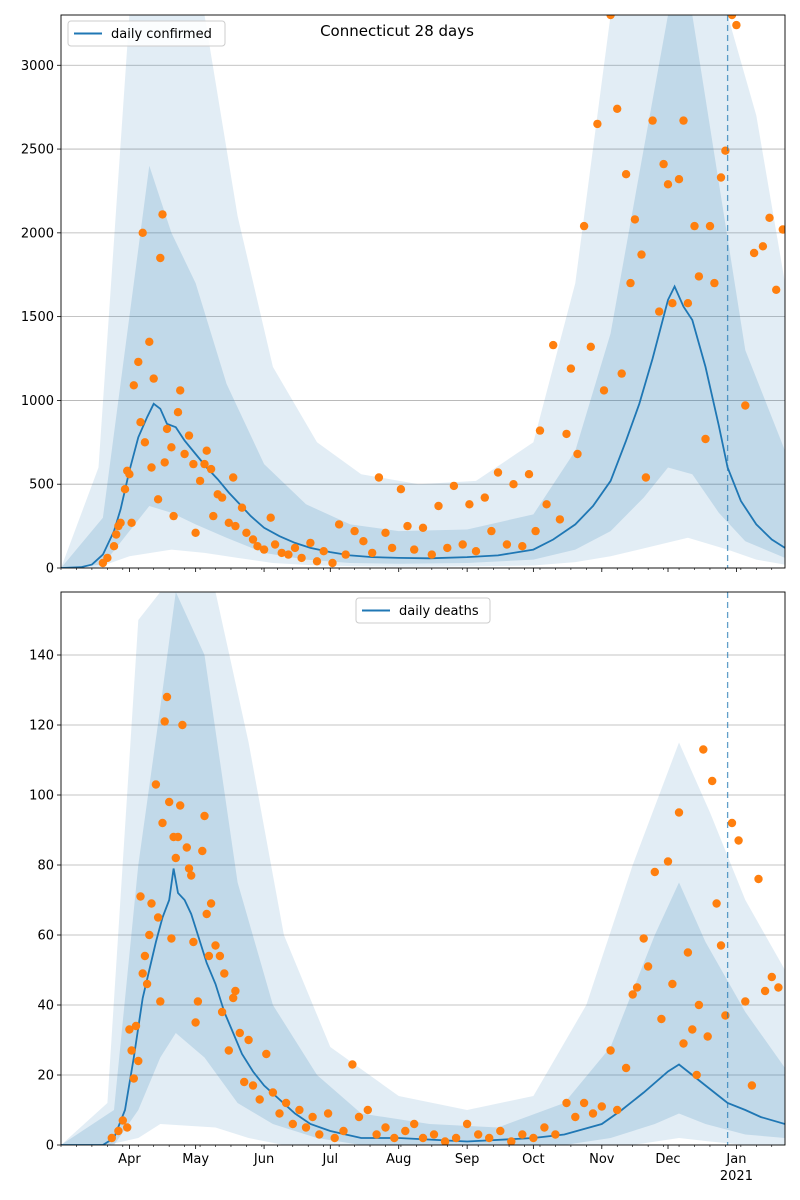 The height and width of the screenshot is (1200, 800). Describe the element at coordinates (37, 66) in the screenshot. I see `y-tick-label: 3000` at that location.